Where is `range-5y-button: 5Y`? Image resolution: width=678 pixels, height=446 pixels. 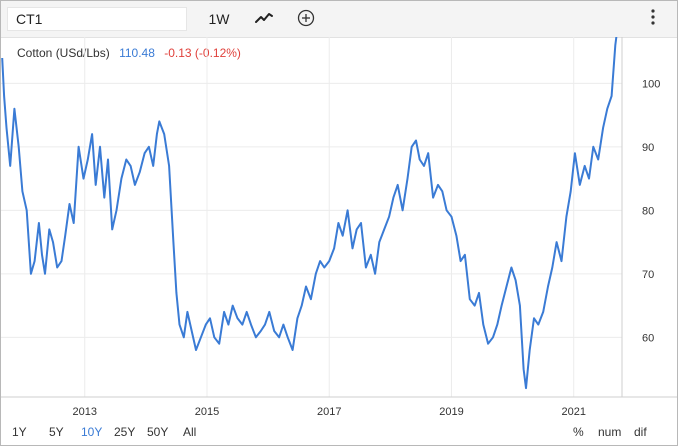 range-5y-button: 5Y is located at coordinates (56, 432).